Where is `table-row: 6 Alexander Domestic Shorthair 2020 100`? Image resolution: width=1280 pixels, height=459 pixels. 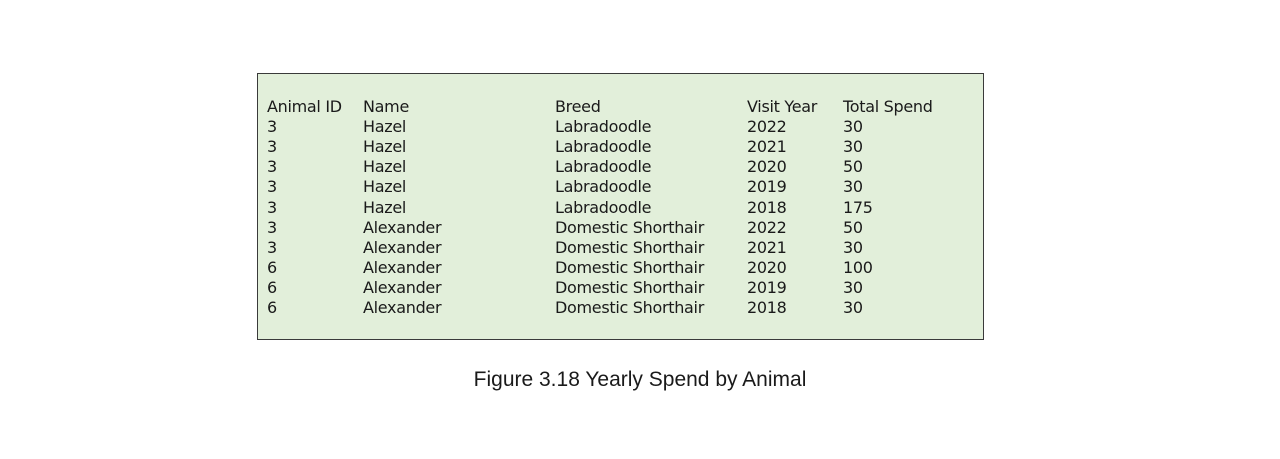
table-row: 6 Alexander Domestic Shorthair 2020 100 is located at coordinates (610, 268).